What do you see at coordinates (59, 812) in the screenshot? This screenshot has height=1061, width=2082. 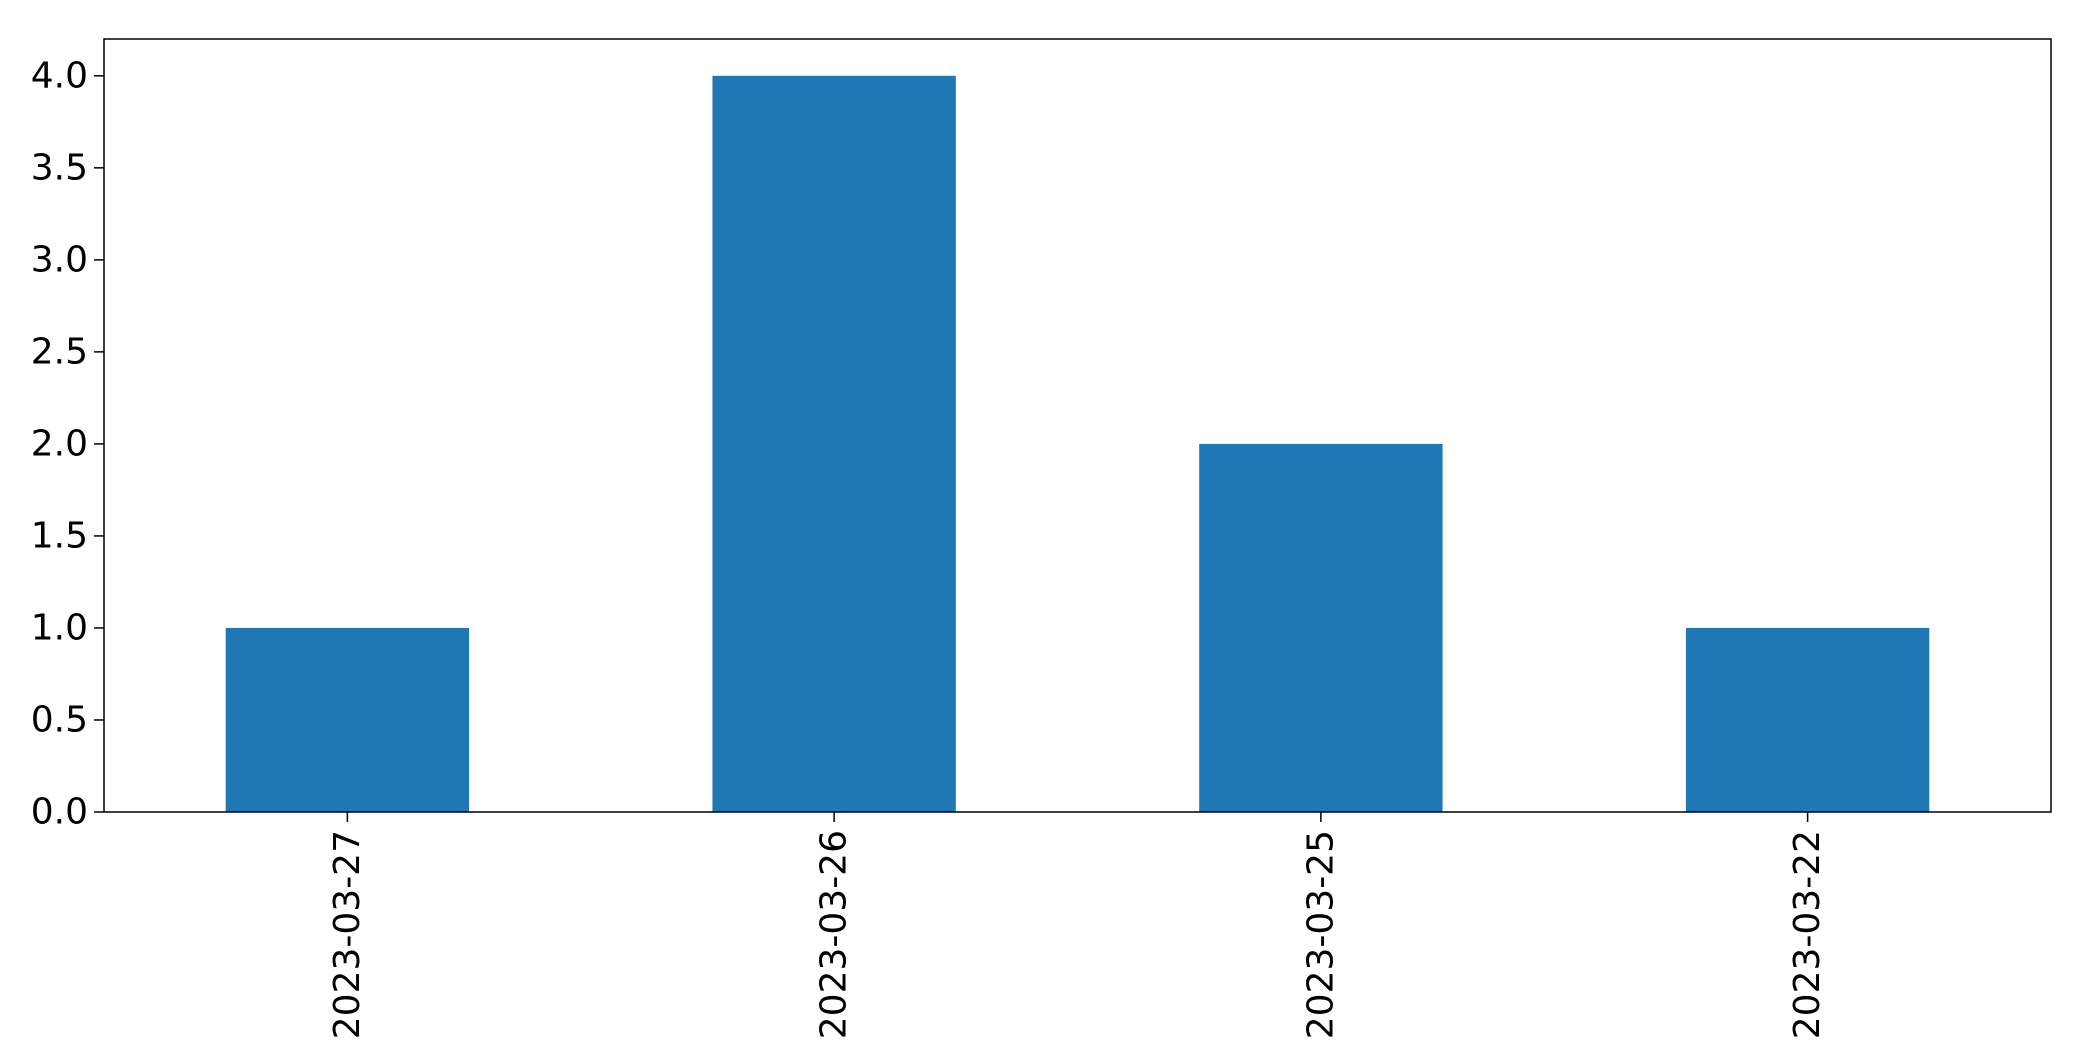 I see `y-tick-label: 0.0` at bounding box center [59, 812].